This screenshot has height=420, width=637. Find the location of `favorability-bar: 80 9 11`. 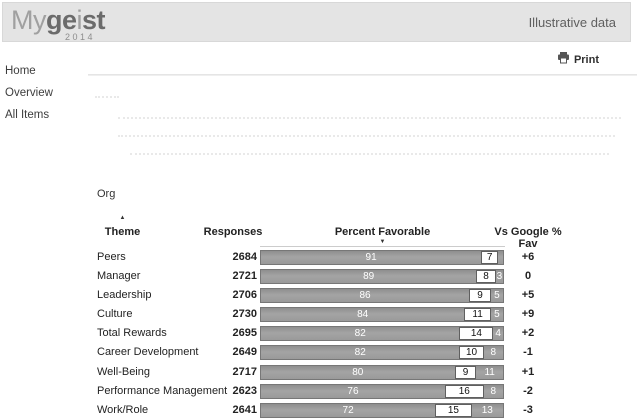

favorability-bar: 80 9 11 is located at coordinates (382, 372).